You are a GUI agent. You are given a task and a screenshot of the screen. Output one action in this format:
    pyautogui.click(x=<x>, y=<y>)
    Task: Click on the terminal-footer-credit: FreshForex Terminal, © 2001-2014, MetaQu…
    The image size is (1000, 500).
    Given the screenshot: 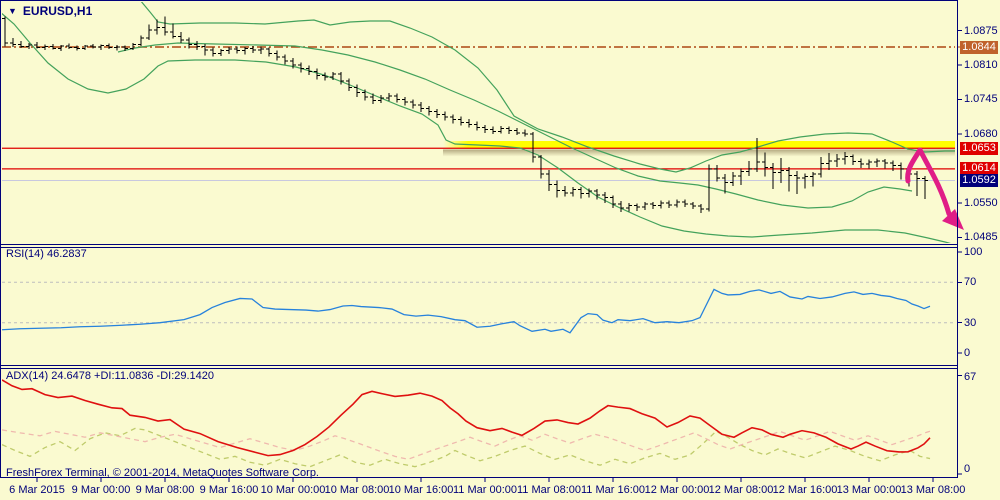 What is the action you would take?
    pyautogui.click(x=162, y=473)
    